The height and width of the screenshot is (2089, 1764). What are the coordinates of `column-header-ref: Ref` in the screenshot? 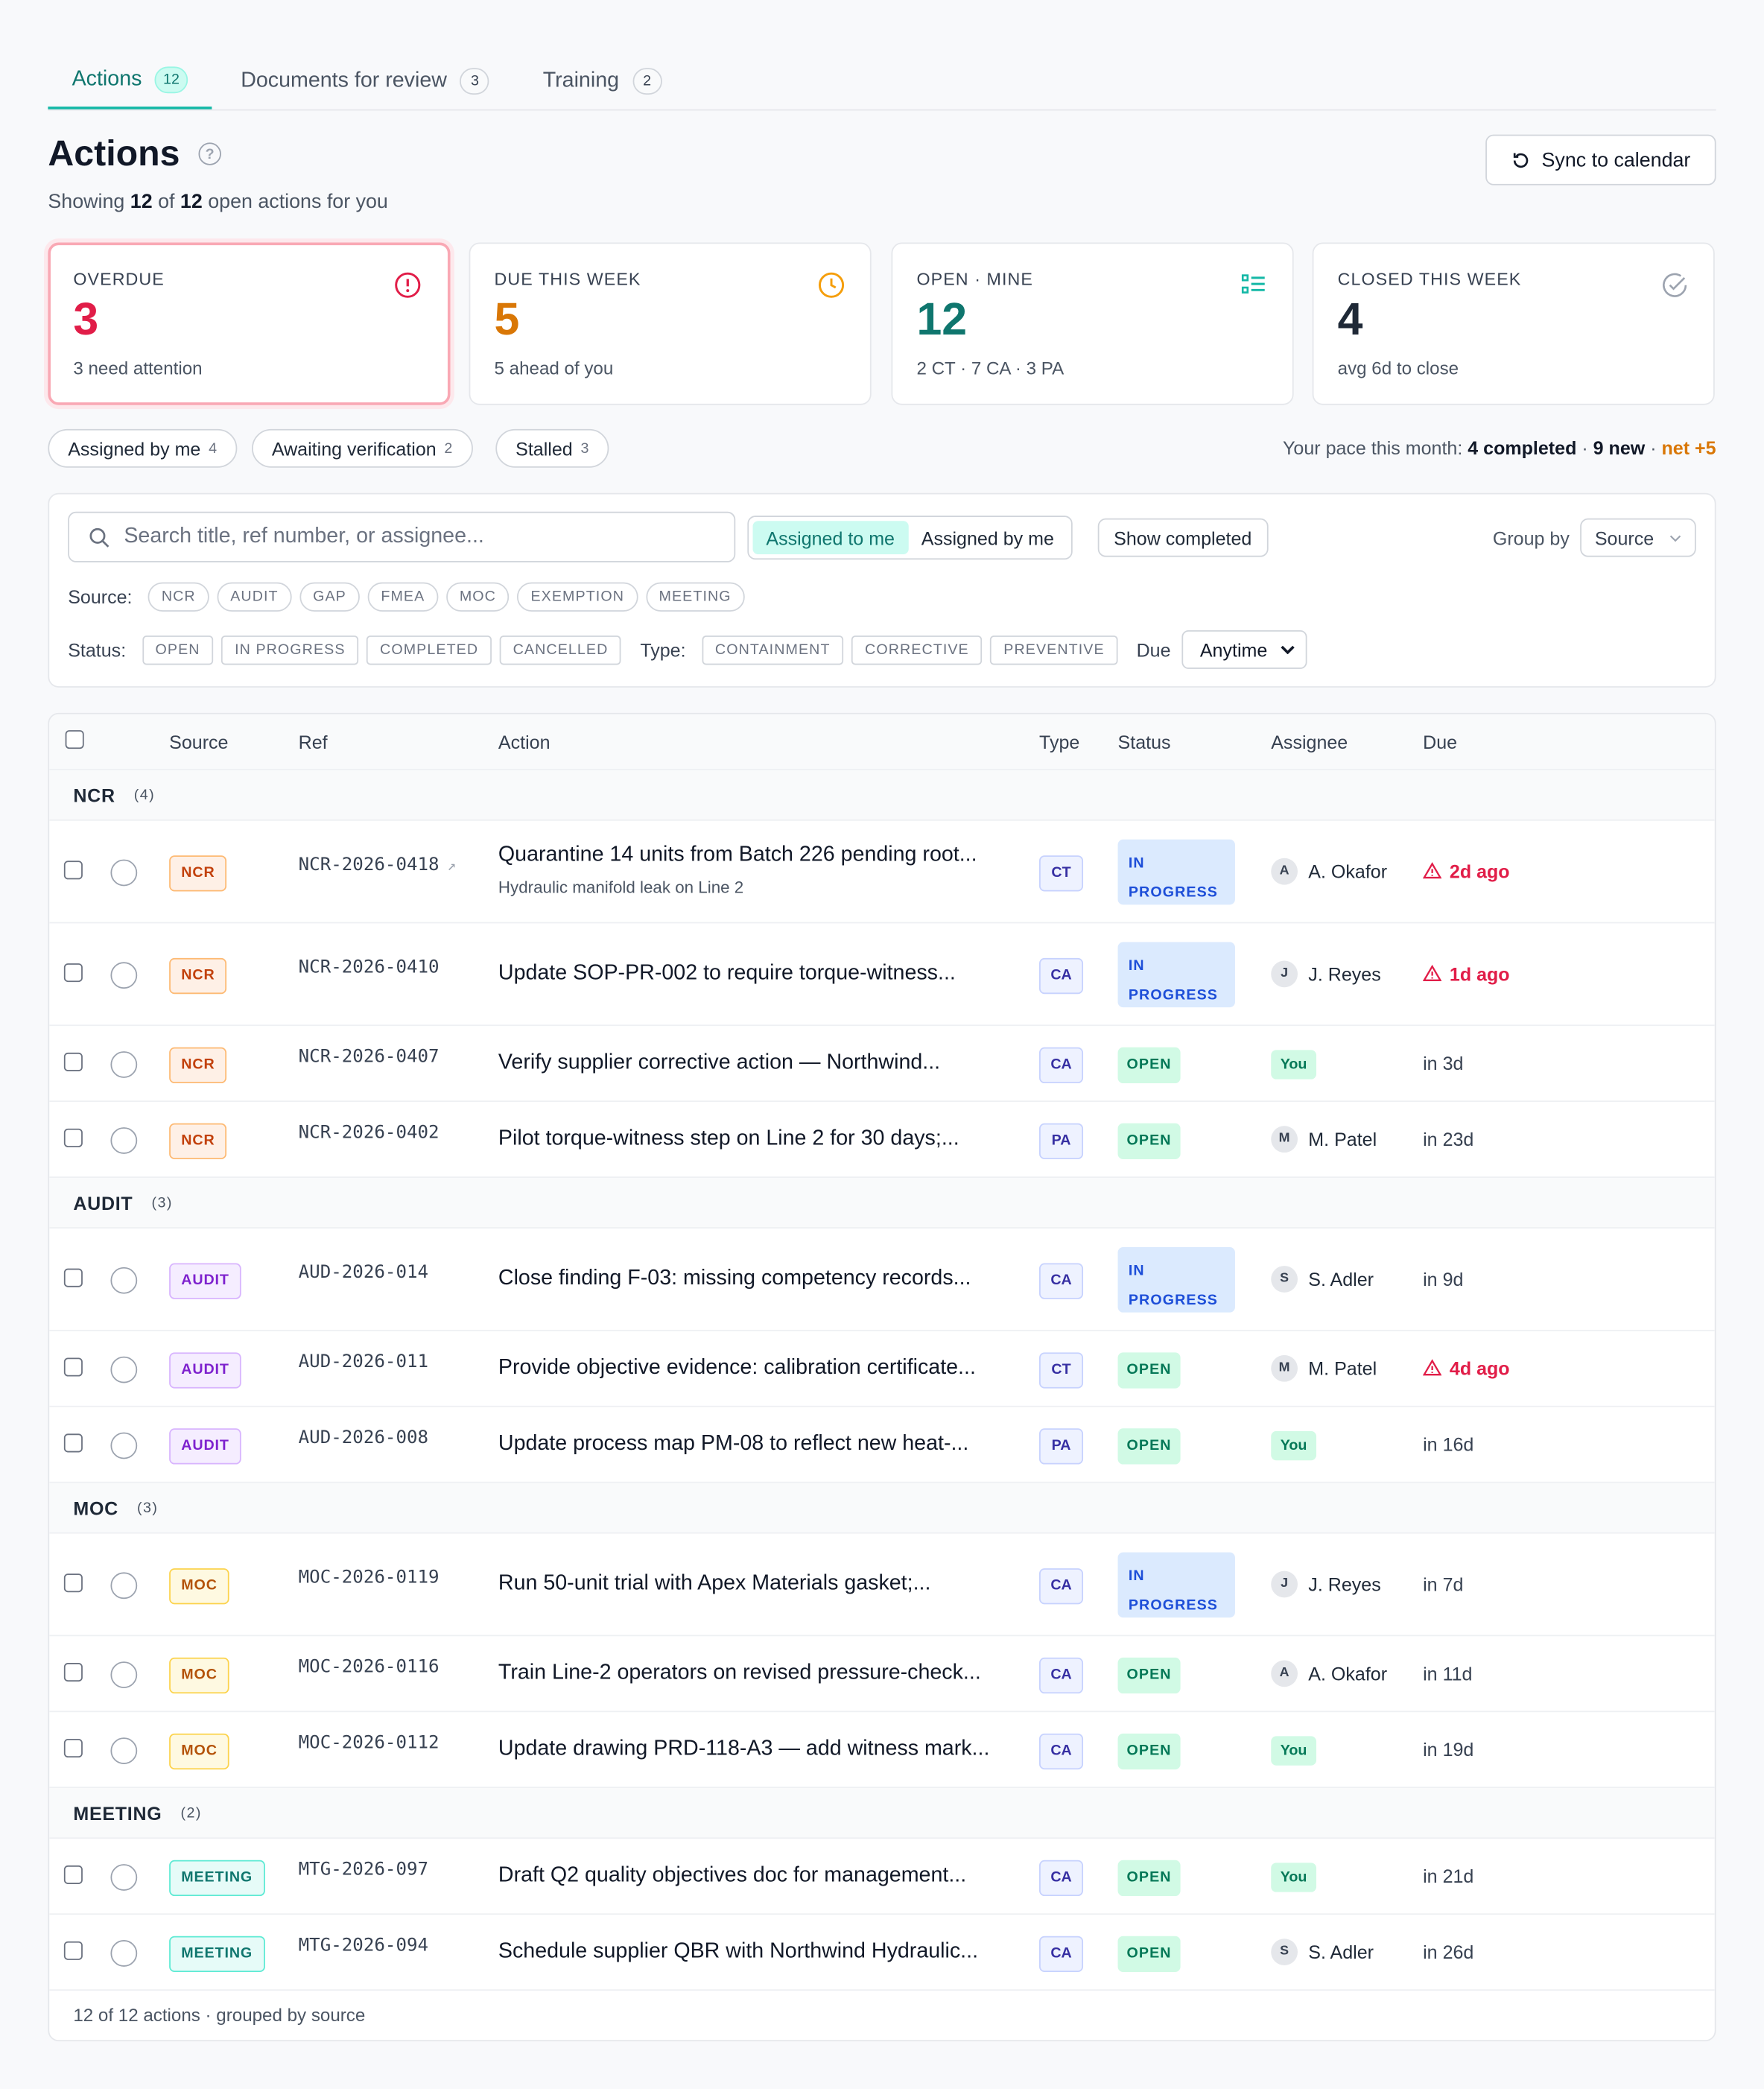 It's located at (313, 742).